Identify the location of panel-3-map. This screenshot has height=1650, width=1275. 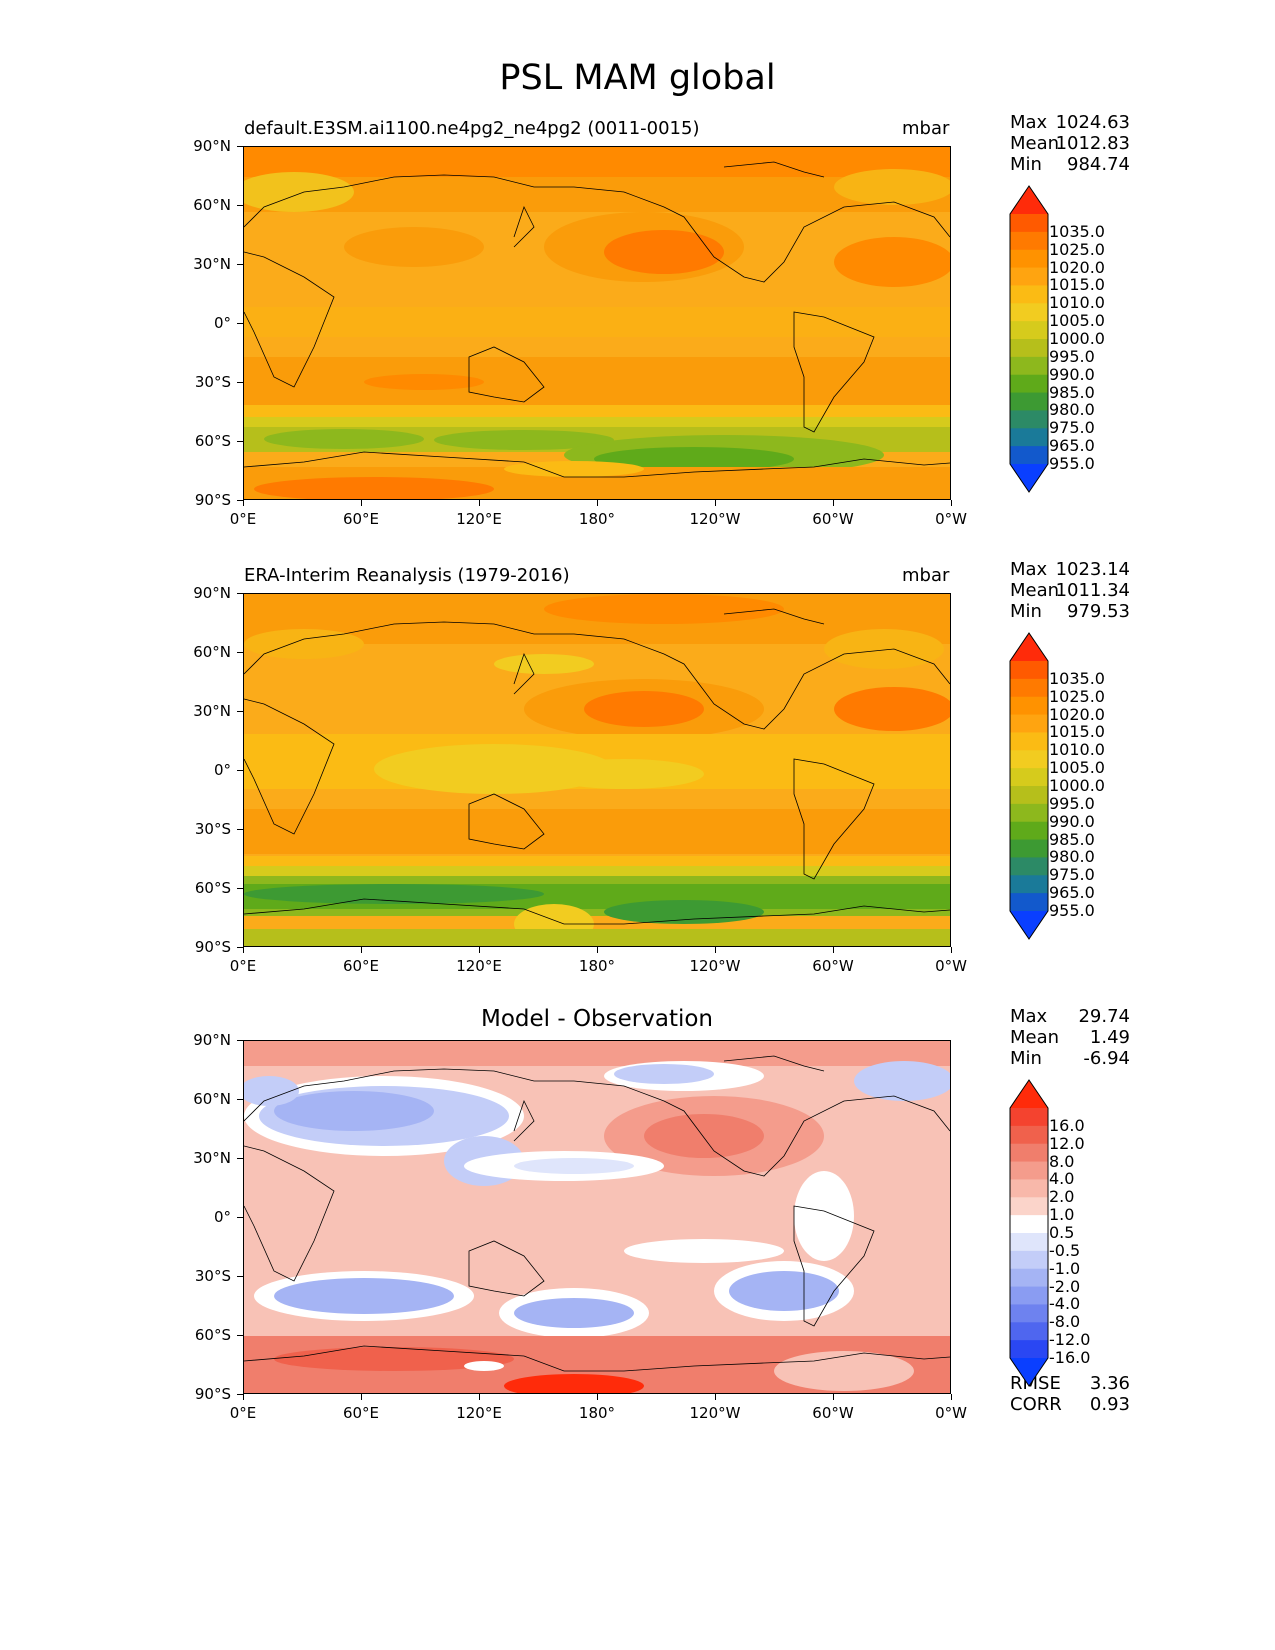
(597, 1217).